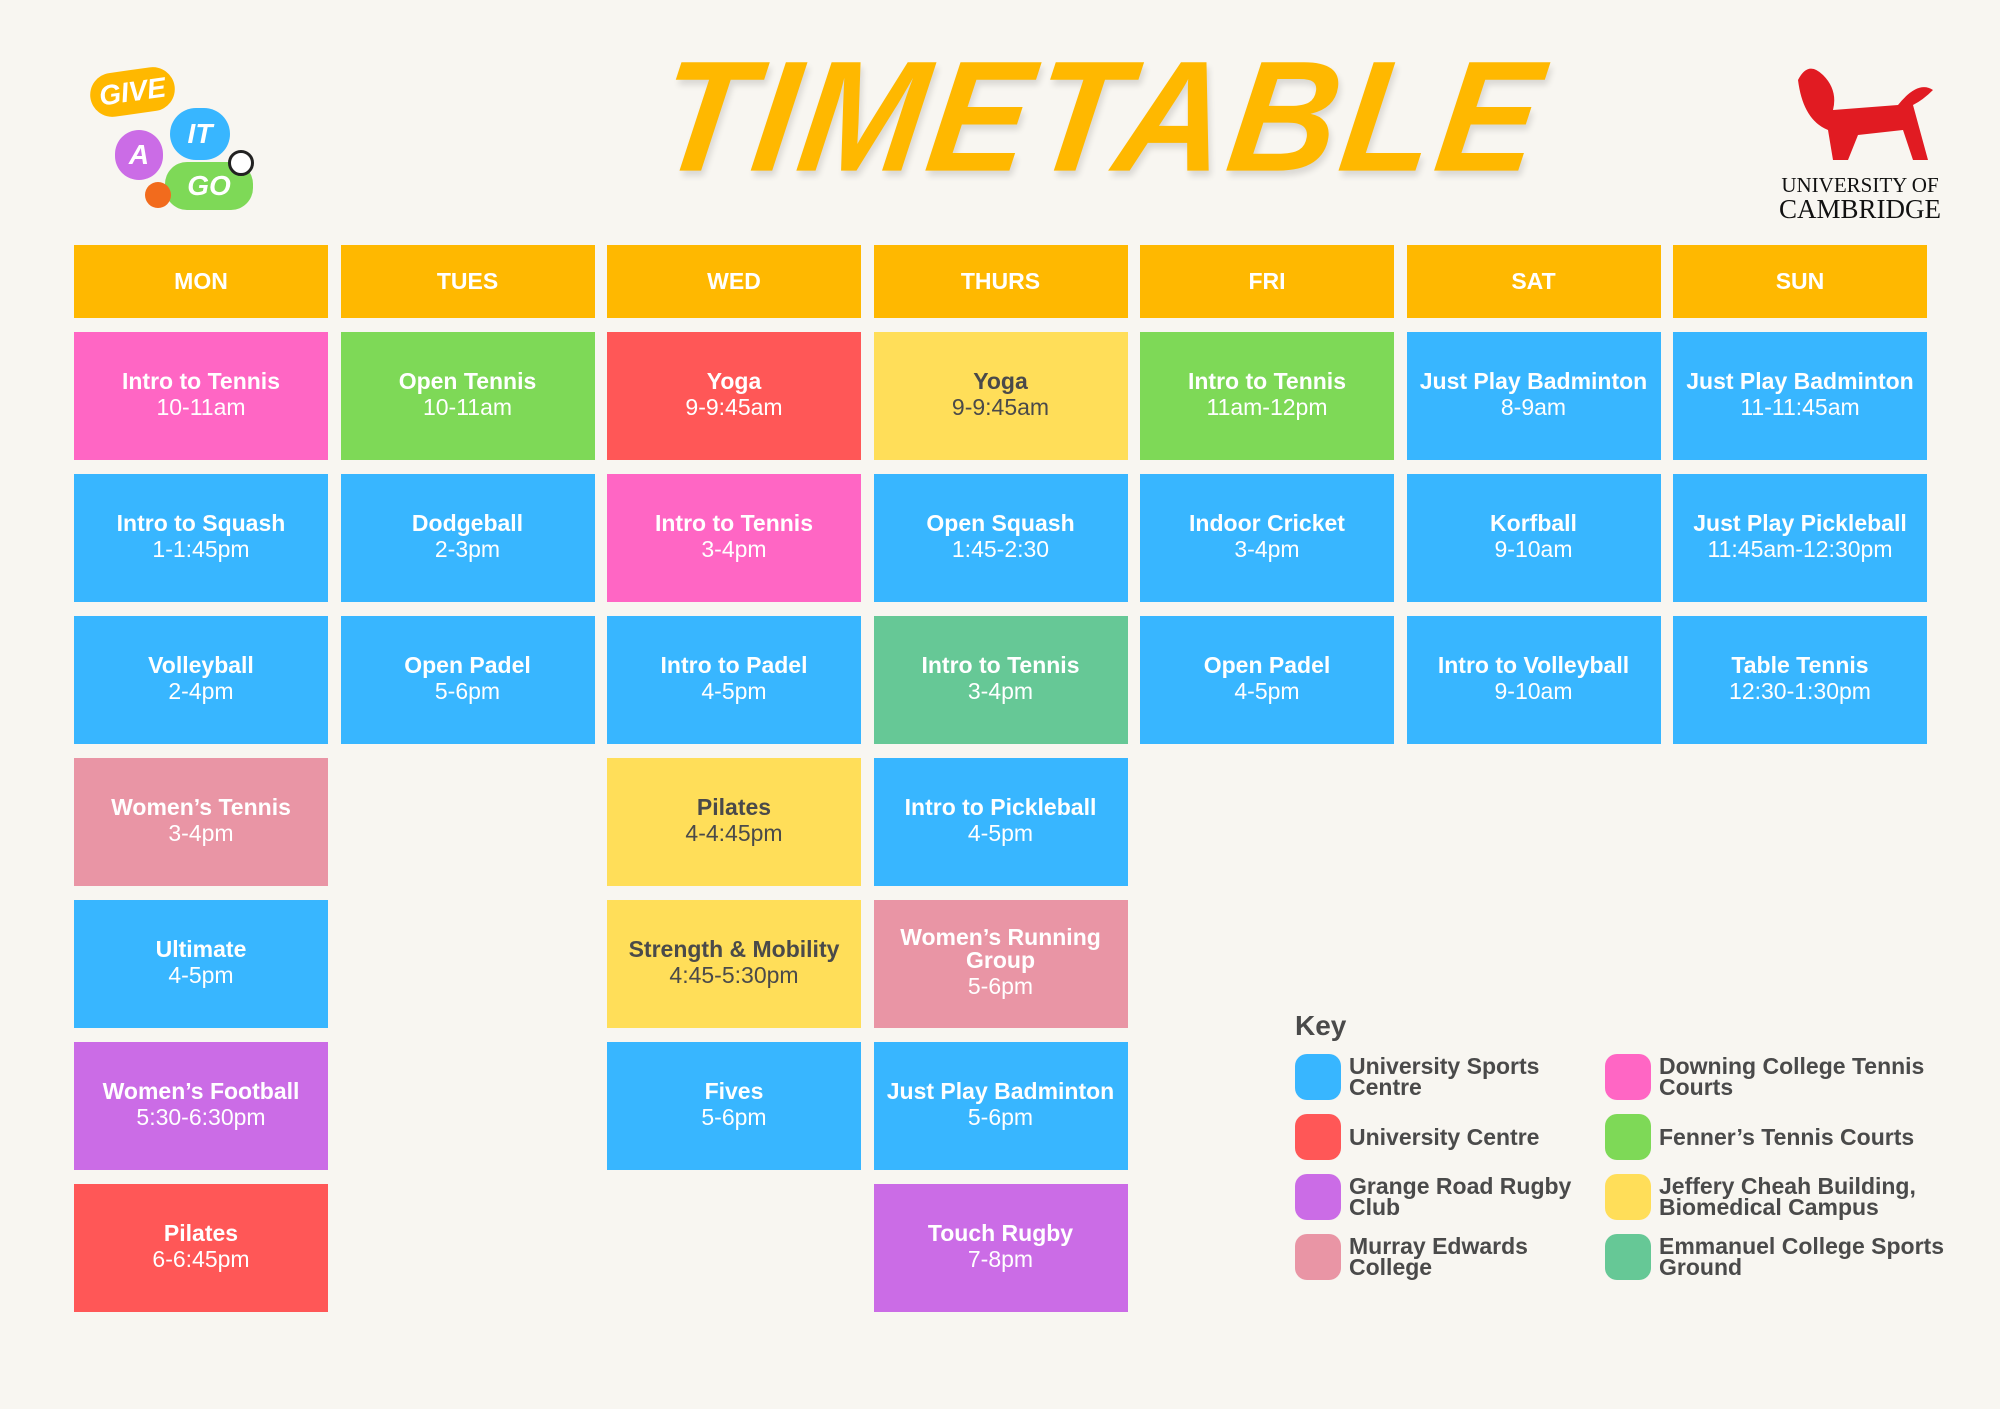 The image size is (2000, 1409). What do you see at coordinates (734, 281) in the screenshot?
I see `day-header: WED` at bounding box center [734, 281].